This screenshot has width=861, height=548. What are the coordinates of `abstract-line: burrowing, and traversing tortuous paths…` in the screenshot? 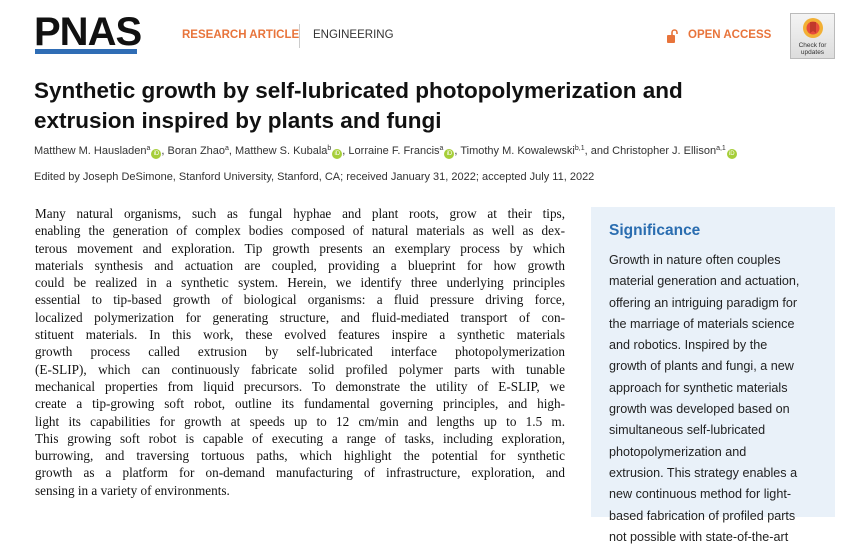 It's located at (300, 456).